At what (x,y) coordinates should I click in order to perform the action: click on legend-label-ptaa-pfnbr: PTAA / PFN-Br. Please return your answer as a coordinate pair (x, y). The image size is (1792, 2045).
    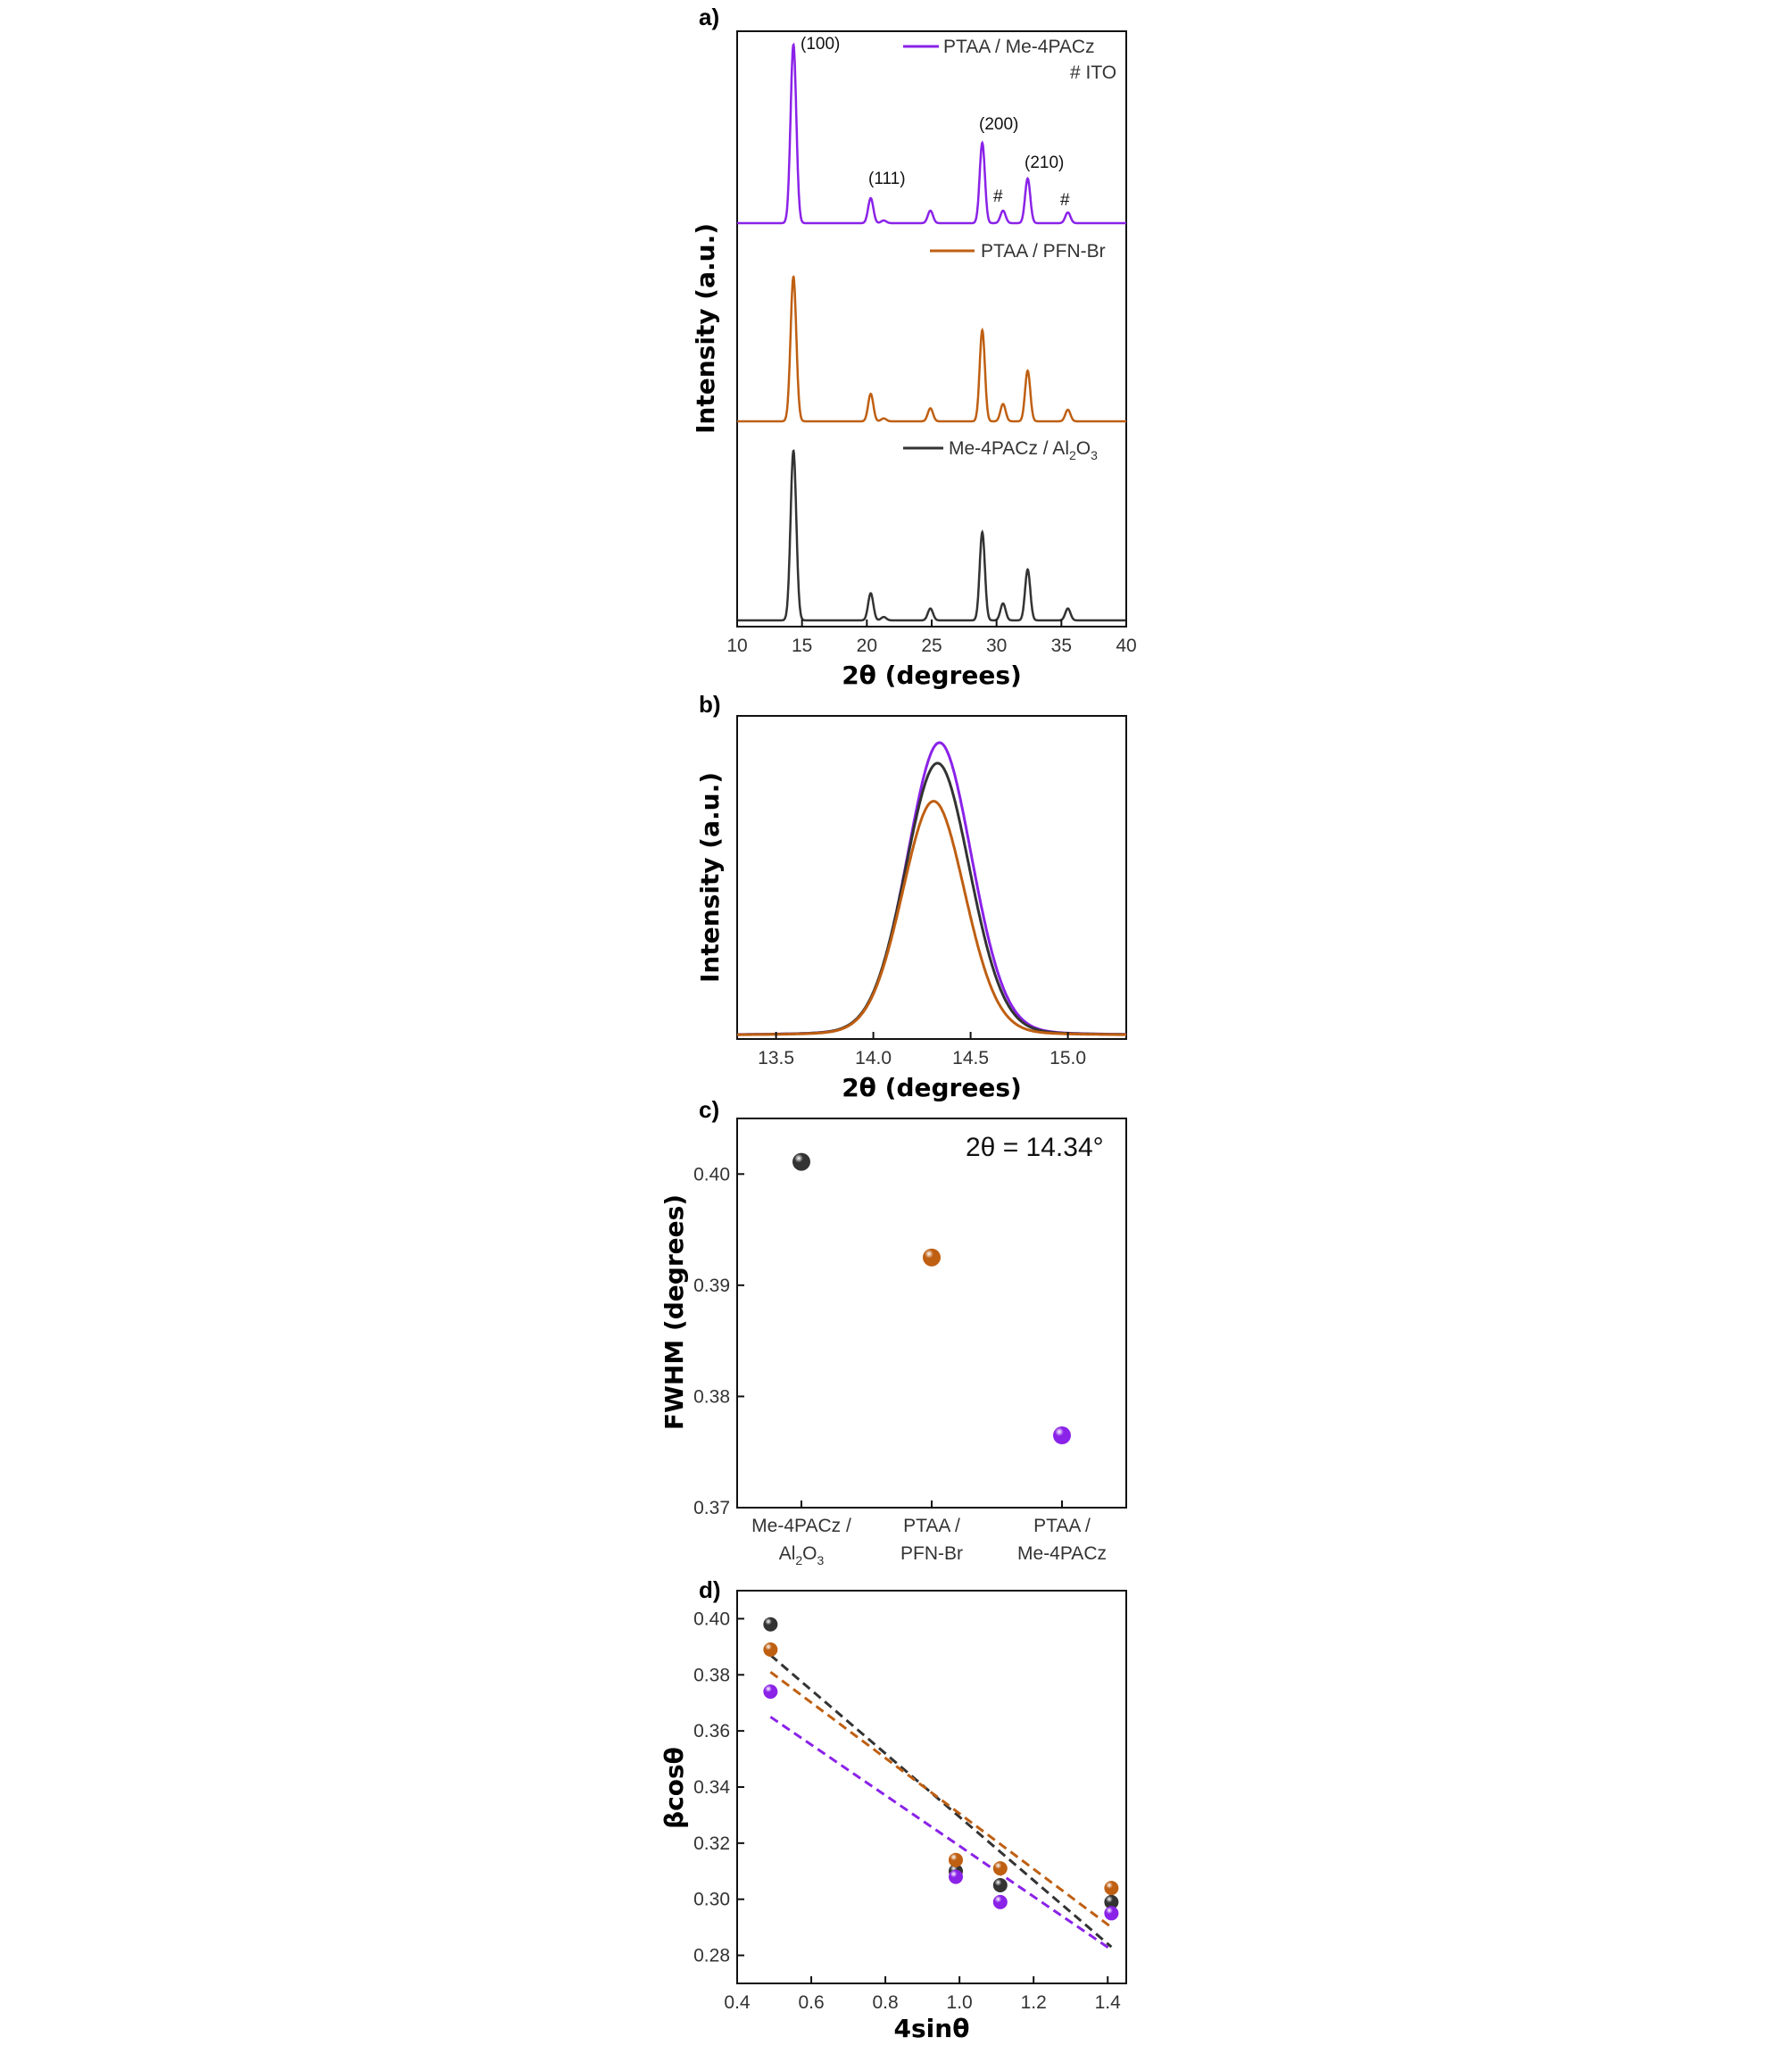
    Looking at the image, I should click on (1043, 251).